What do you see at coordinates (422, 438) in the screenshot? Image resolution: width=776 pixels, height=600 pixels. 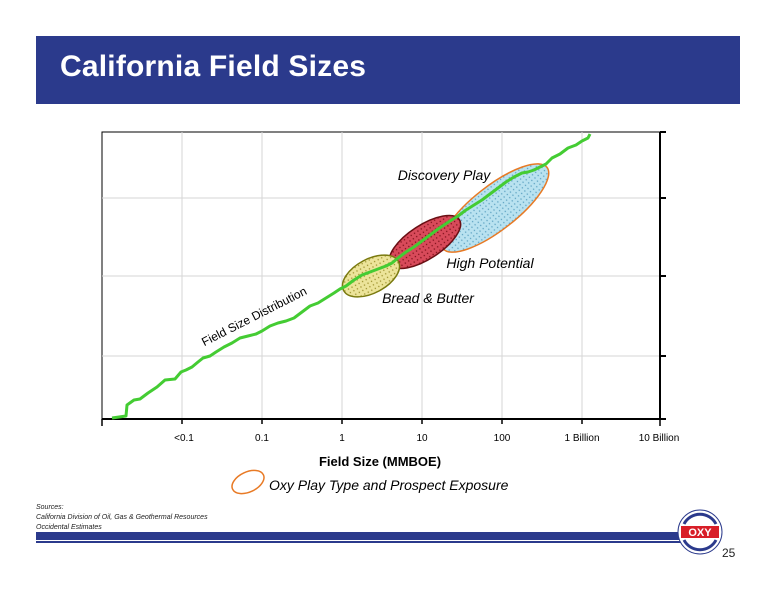 I see `x-tick-label: 10` at bounding box center [422, 438].